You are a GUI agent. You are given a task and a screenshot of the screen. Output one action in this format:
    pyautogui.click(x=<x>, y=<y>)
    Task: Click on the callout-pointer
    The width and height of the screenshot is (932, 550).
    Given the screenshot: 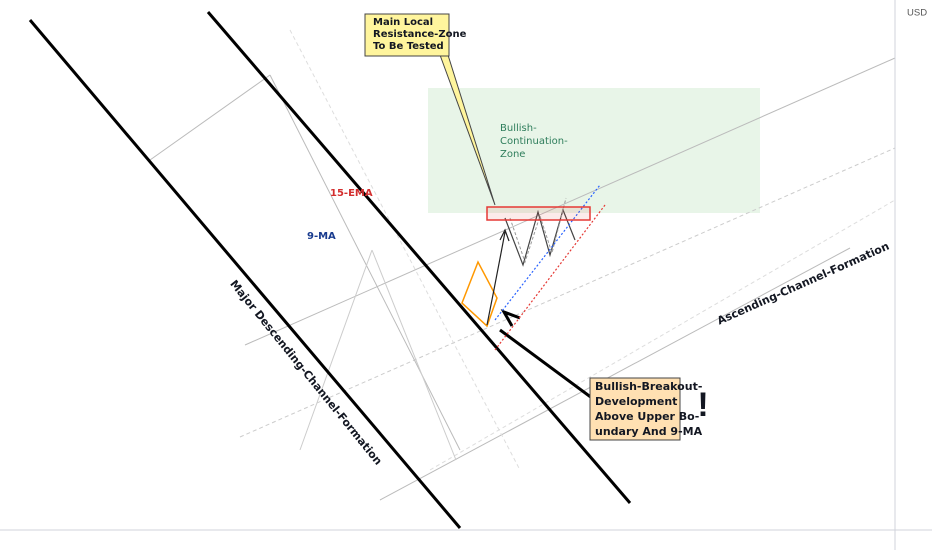 What is the action you would take?
    pyautogui.click(x=467, y=130)
    